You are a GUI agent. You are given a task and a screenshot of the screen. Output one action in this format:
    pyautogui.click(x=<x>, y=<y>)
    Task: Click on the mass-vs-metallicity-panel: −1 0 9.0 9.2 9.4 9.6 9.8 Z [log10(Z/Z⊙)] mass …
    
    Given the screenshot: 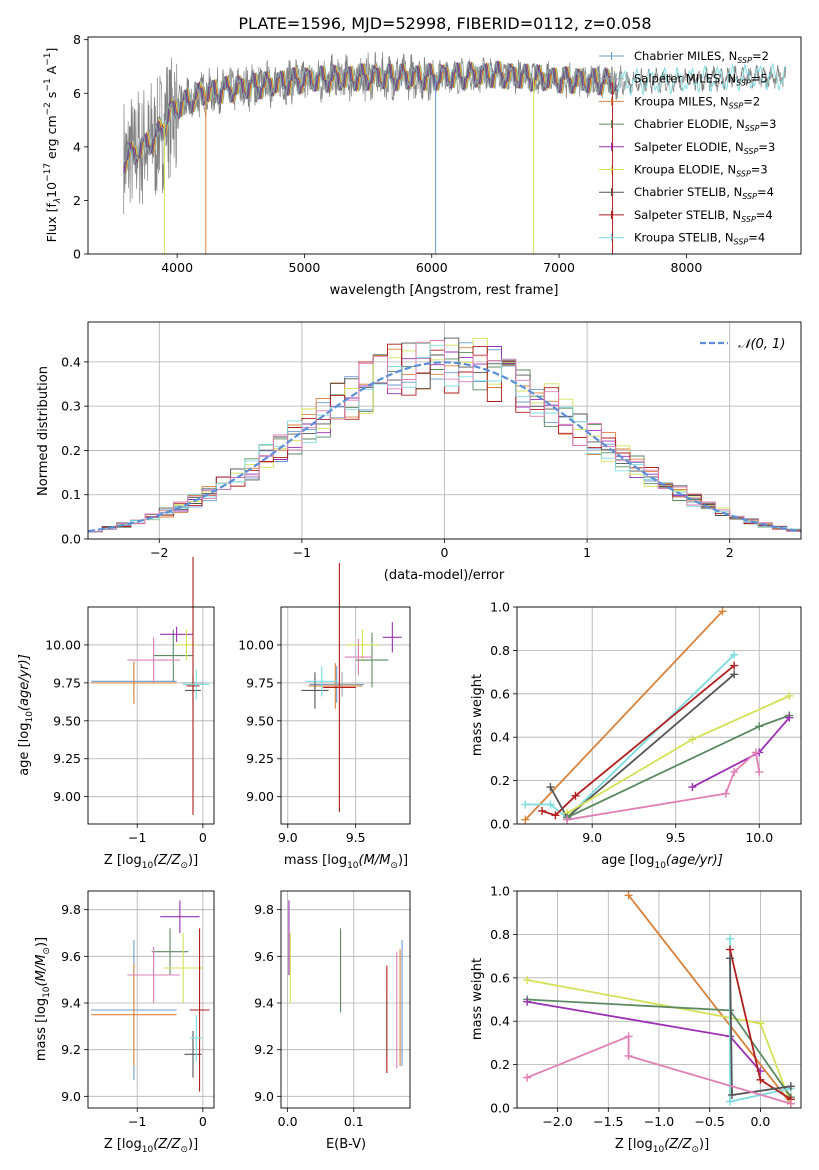 What is the action you would take?
    pyautogui.click(x=124, y=1022)
    